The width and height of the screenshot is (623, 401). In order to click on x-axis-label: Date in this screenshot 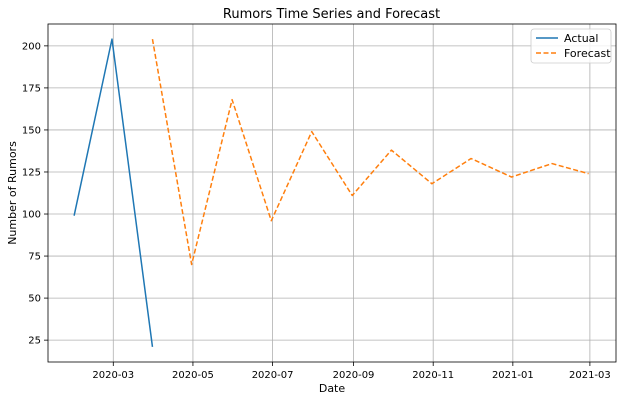, I will do `click(332, 388)`.